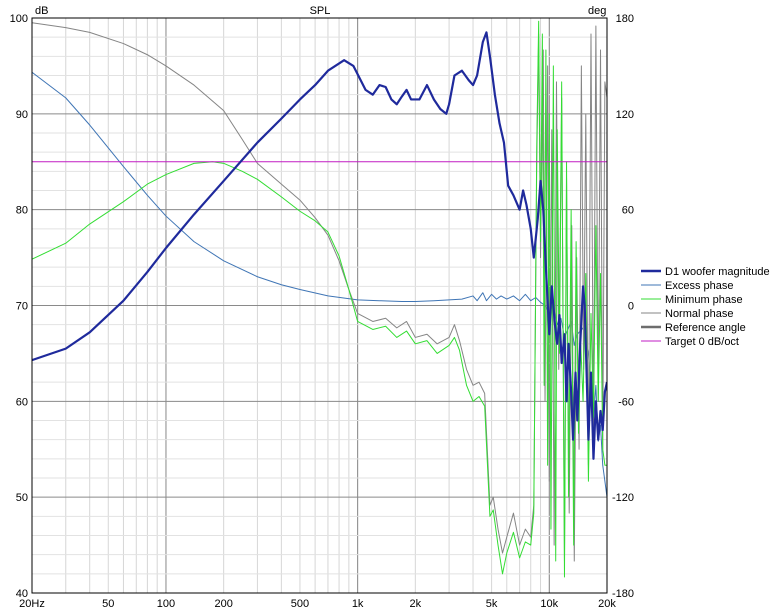  Describe the element at coordinates (702, 342) in the screenshot. I see `legend-entry: Target 0 dB/oct` at that location.